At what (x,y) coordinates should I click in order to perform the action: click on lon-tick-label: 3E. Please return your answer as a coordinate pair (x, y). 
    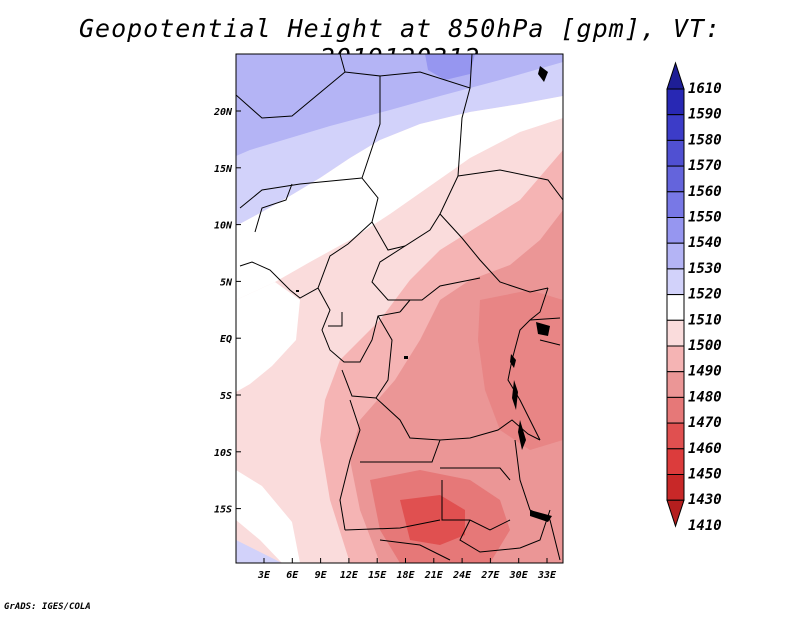
    Looking at the image, I should click on (264, 575).